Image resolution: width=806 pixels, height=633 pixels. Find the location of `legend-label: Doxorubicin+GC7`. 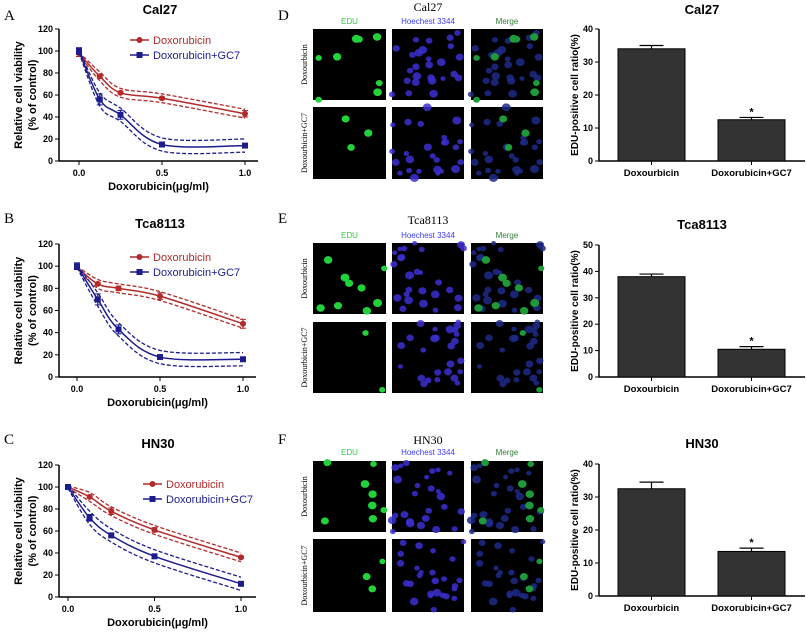

legend-label: Doxorubicin+GC7 is located at coordinates (196, 273).